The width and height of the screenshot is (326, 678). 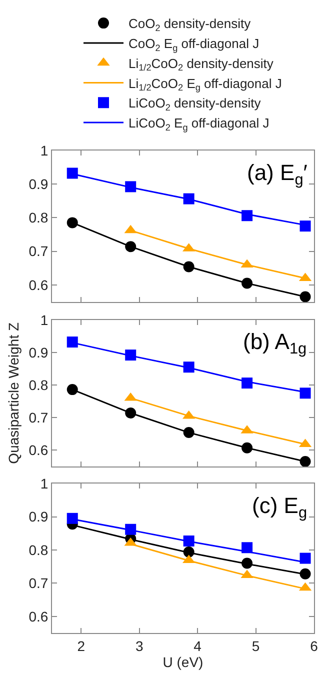 I want to click on legend-label: CoO$_{2}$ density-density, so click(x=190, y=24).